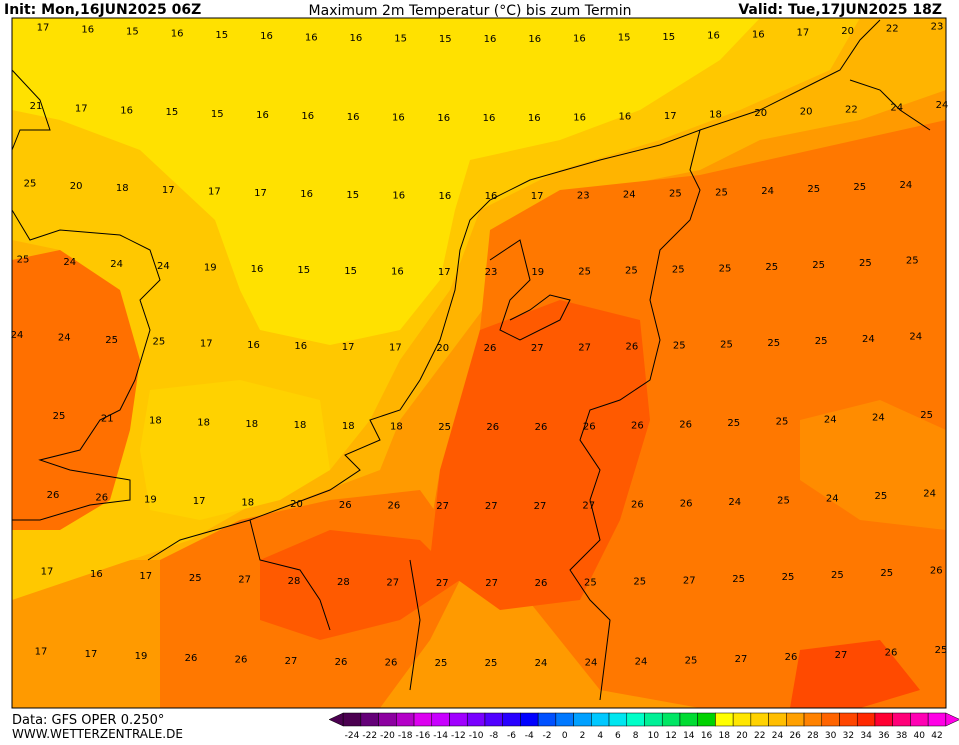  I want to click on colorbar-tick-label: 2, so click(583, 736).